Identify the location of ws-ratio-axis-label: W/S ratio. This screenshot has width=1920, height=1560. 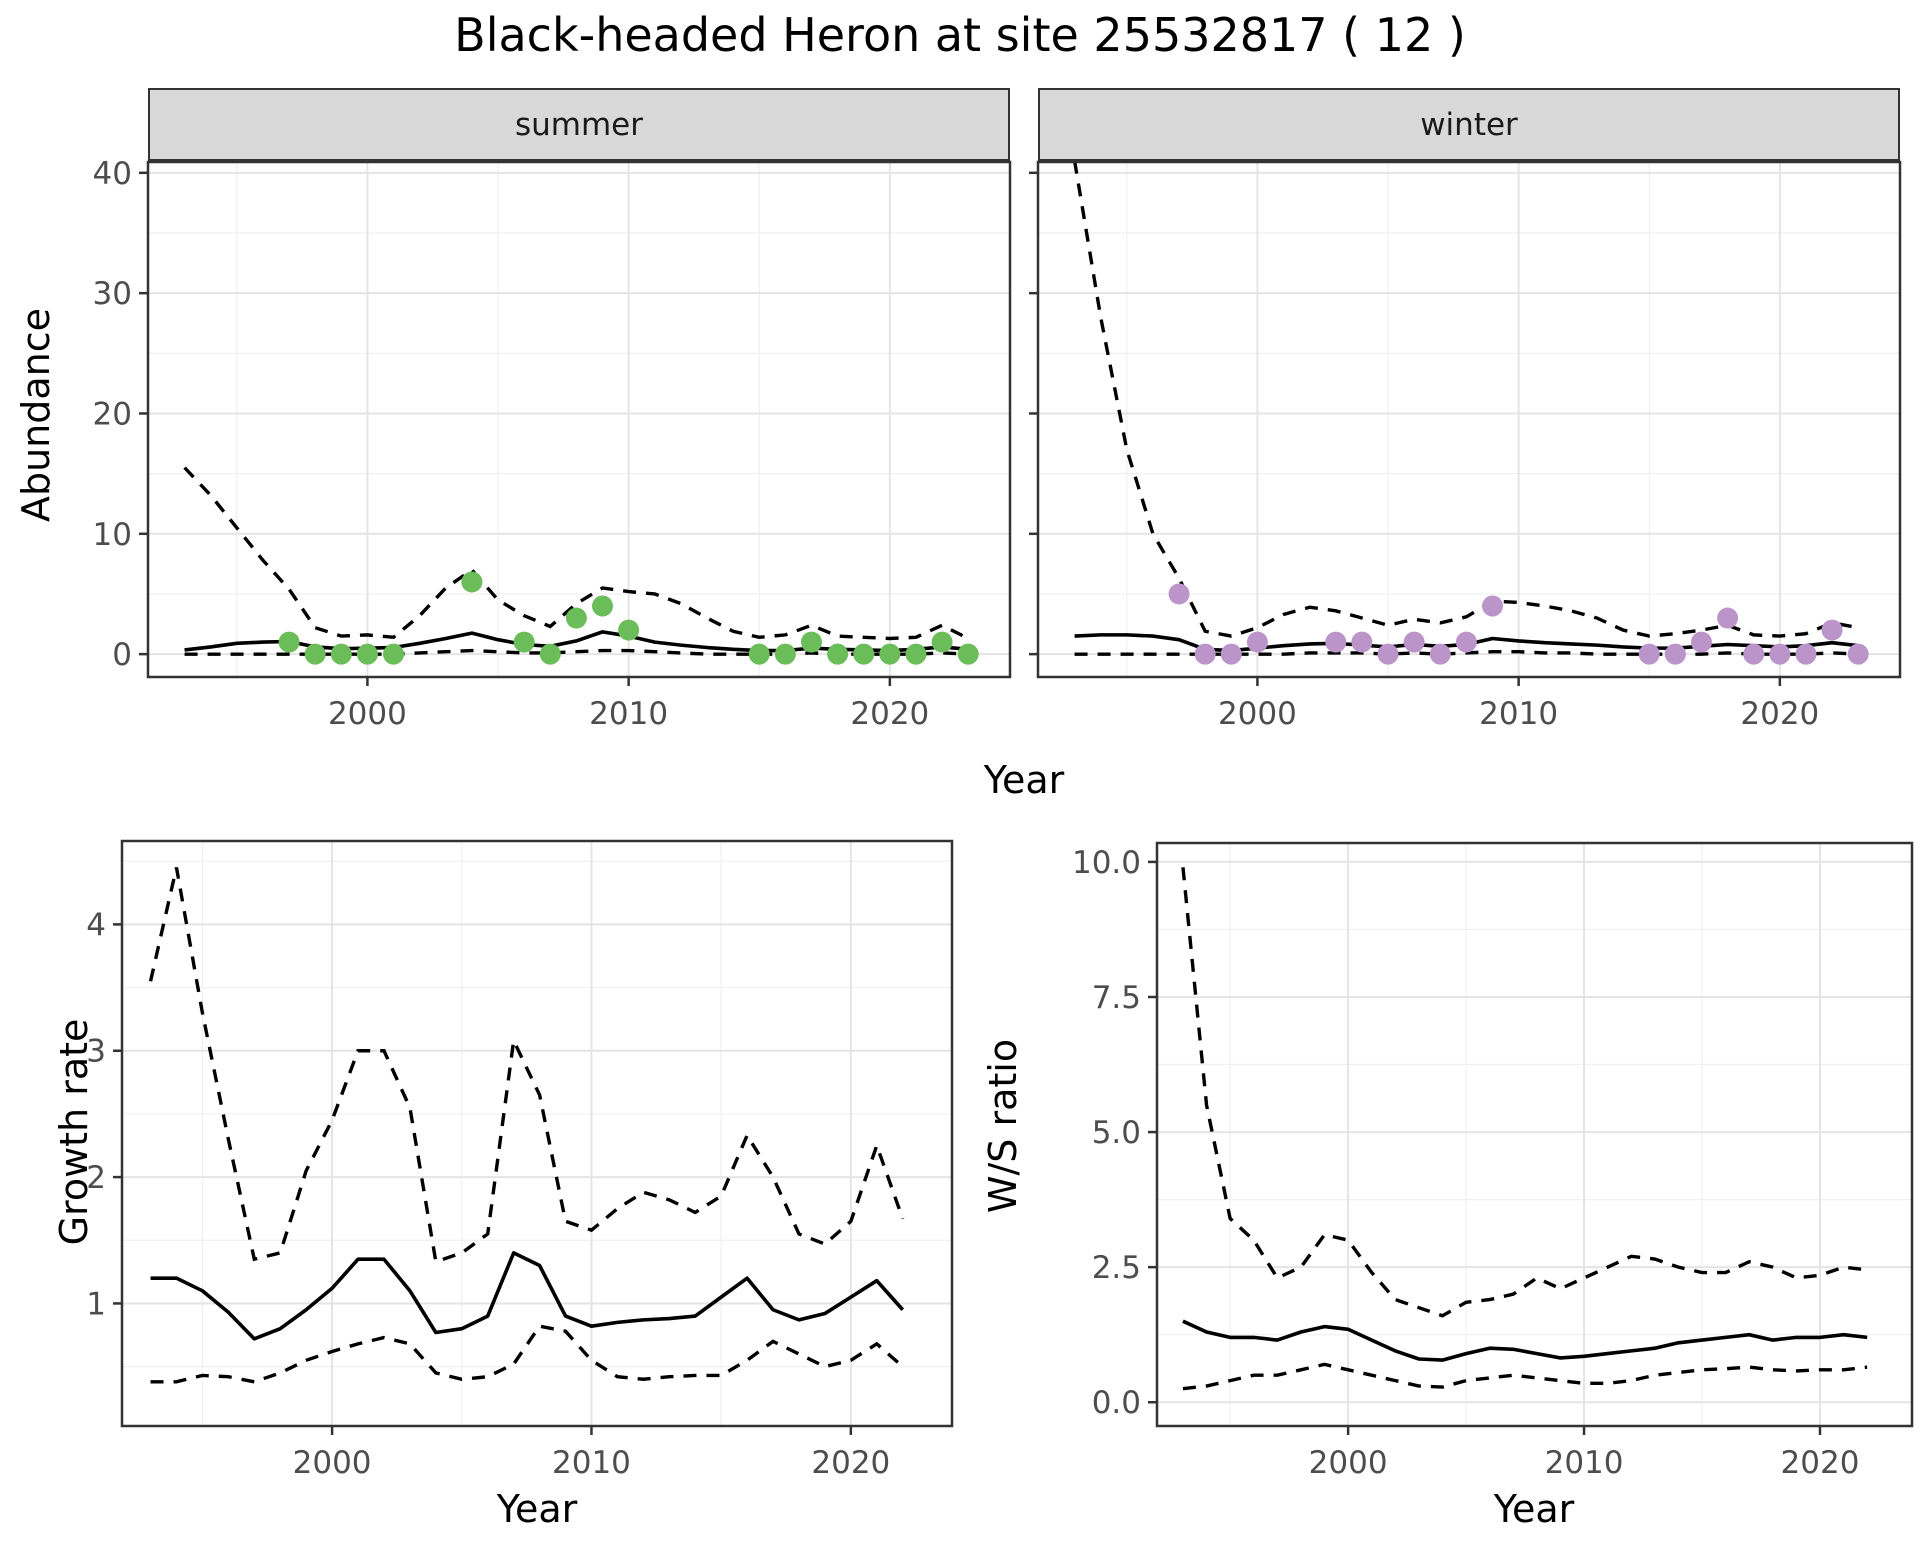
(1003, 1126).